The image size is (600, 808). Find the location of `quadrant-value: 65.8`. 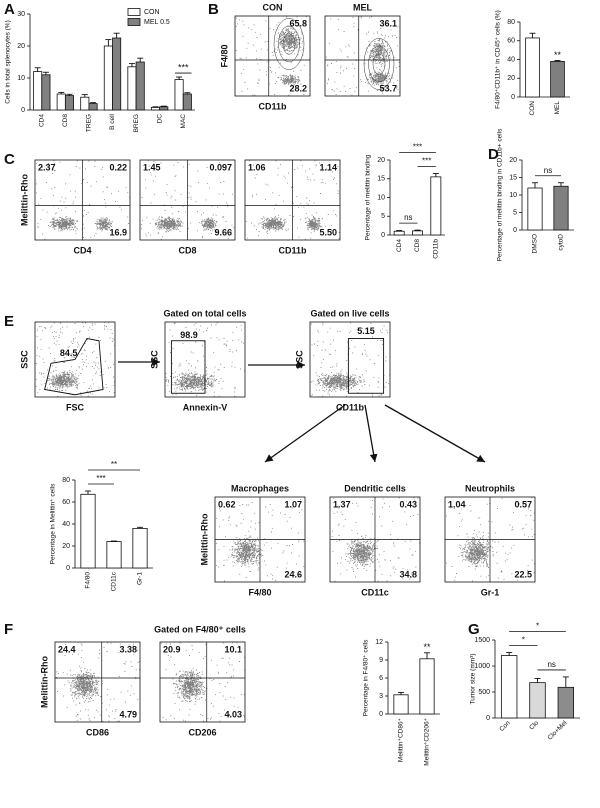

quadrant-value: 65.8 is located at coordinates (298, 23).